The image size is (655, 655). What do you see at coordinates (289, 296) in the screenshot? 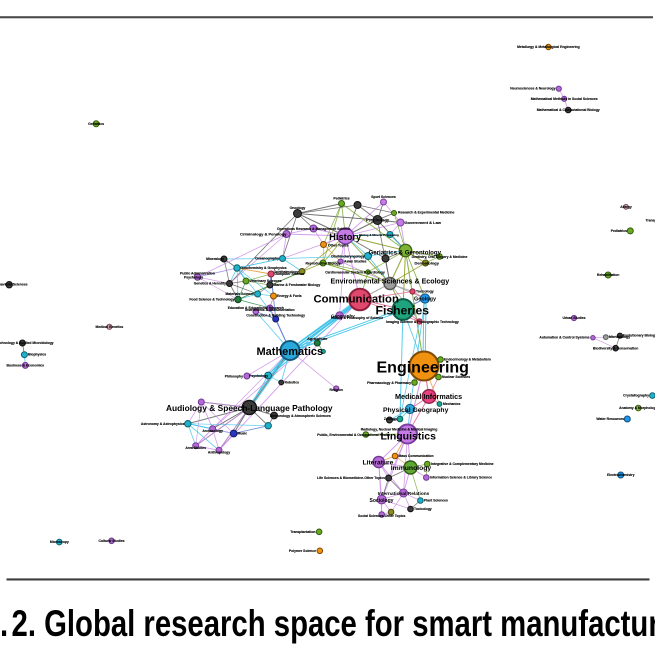
I see `svg-text: Energy & Fuels` at bounding box center [289, 296].